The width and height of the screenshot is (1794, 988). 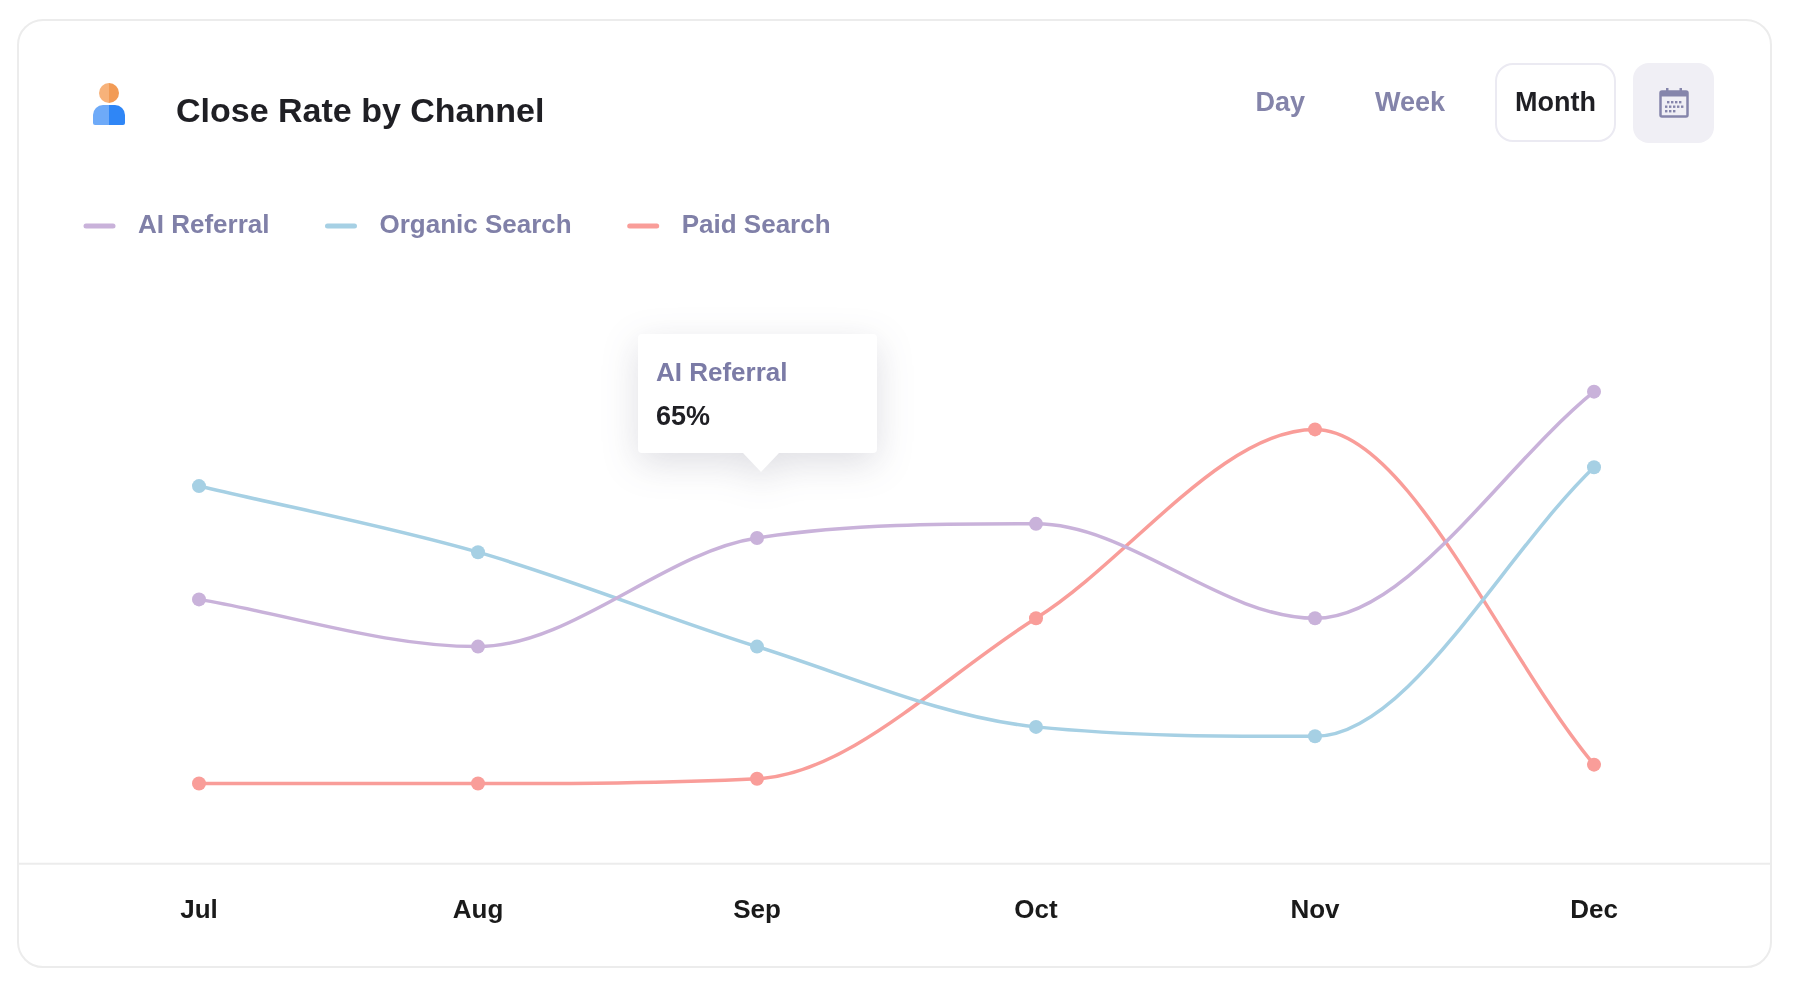 What do you see at coordinates (1280, 102) in the screenshot?
I see `text: Day` at bounding box center [1280, 102].